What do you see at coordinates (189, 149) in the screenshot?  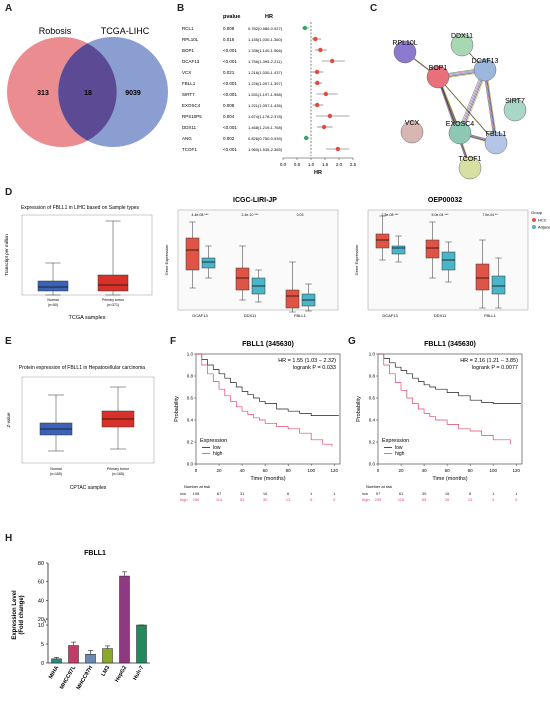 I see `forest-gene-label: TCOF1` at bounding box center [189, 149].